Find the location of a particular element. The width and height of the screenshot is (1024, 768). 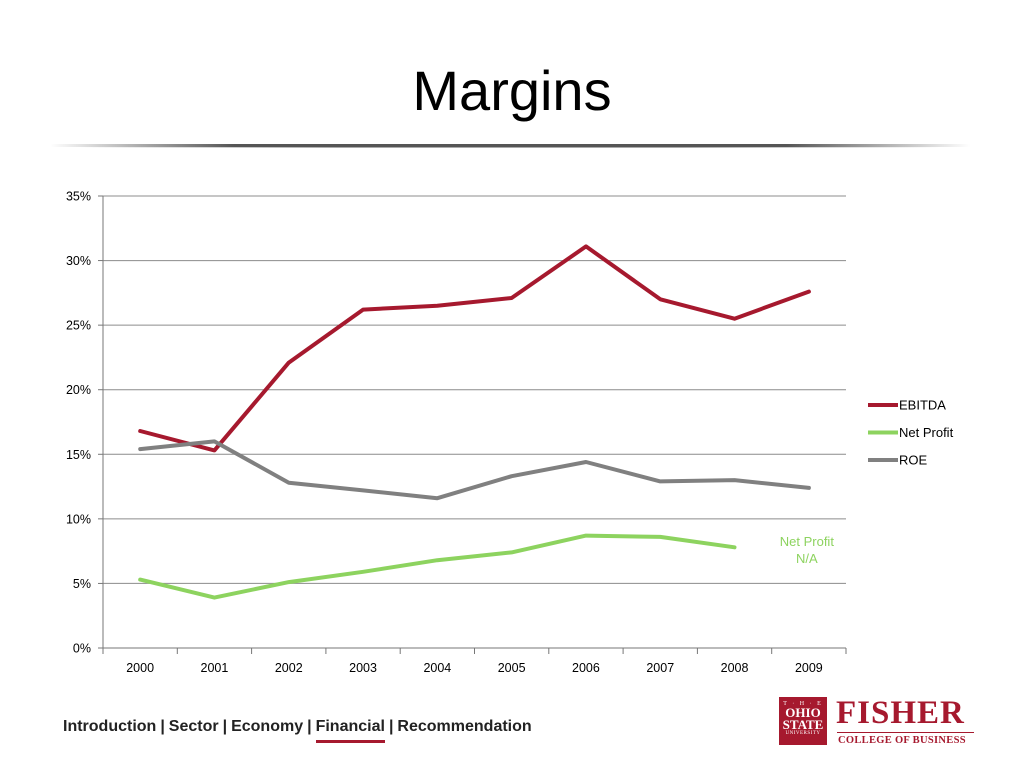

brand-rule is located at coordinates (905, 732).